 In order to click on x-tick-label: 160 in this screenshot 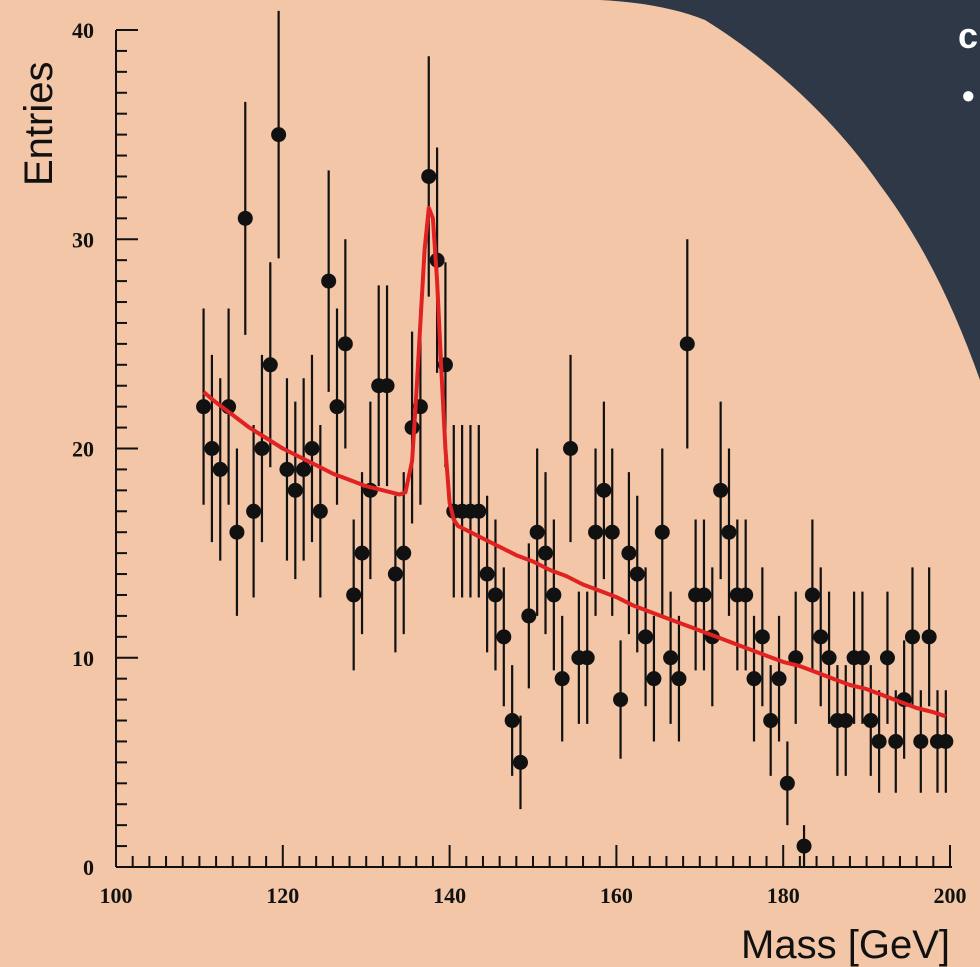, I will do `click(616, 895)`.